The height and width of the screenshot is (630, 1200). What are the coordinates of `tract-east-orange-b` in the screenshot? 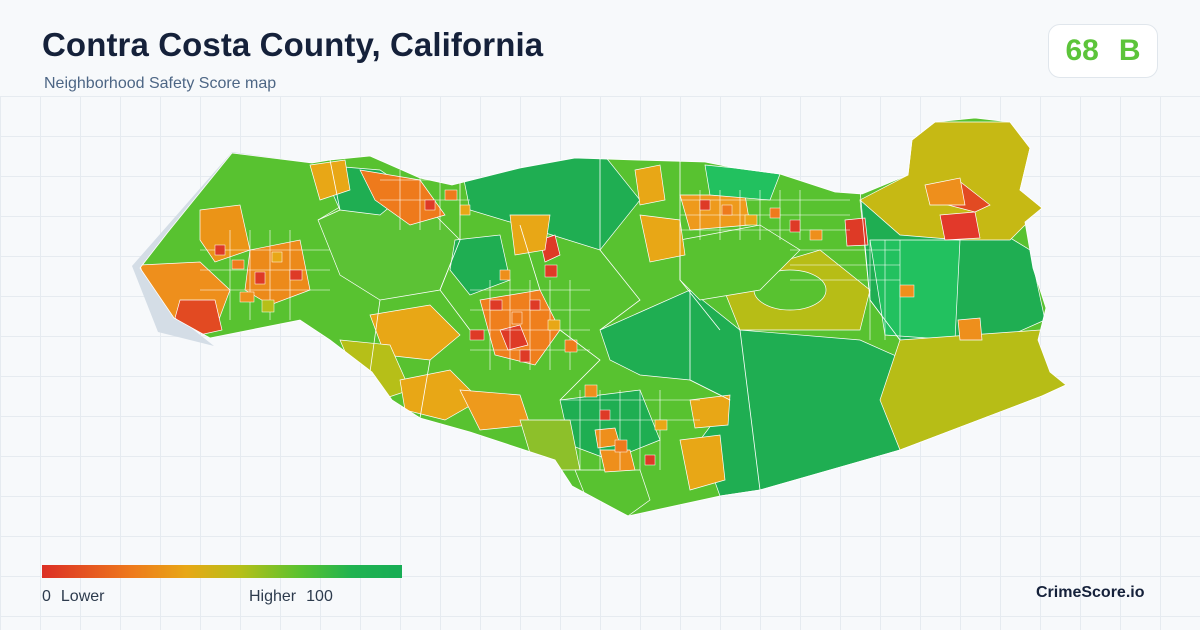 It's located at (970, 329).